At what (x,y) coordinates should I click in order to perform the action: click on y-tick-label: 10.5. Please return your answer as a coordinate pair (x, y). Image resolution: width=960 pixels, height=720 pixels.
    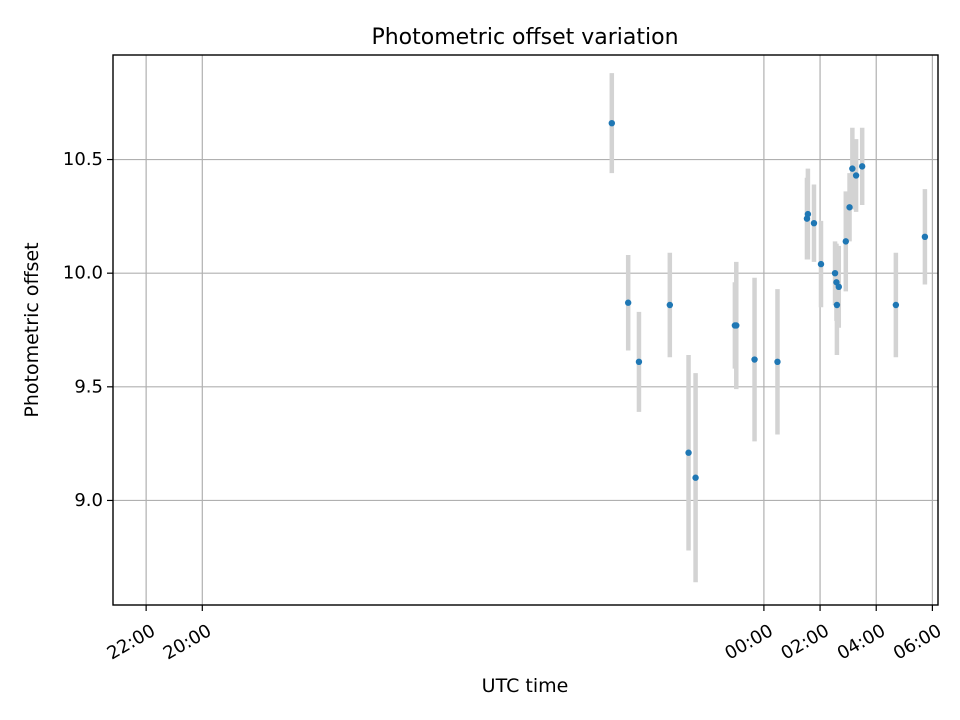
    Looking at the image, I should click on (83, 159).